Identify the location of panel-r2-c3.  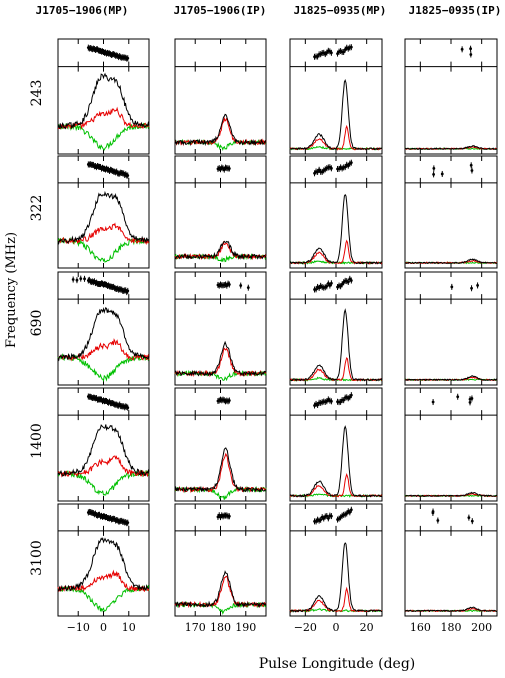
(451, 328).